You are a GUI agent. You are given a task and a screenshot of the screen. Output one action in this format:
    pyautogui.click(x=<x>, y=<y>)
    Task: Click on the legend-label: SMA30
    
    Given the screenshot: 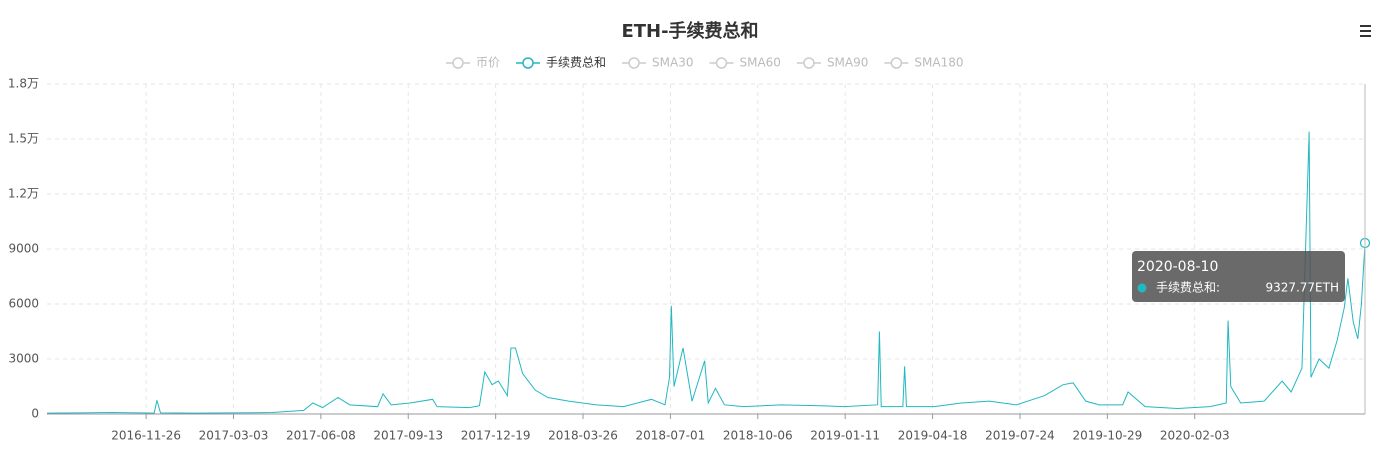 What is the action you would take?
    pyautogui.click(x=672, y=63)
    